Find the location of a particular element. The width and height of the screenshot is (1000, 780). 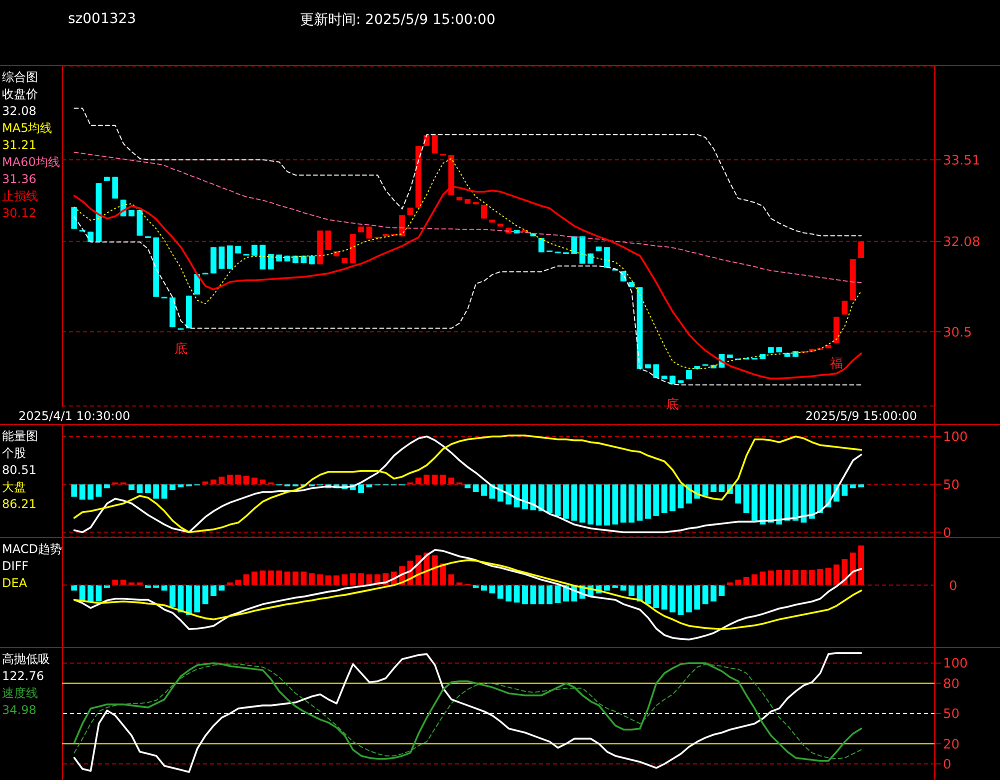

text: MA5均线 is located at coordinates (28, 128).